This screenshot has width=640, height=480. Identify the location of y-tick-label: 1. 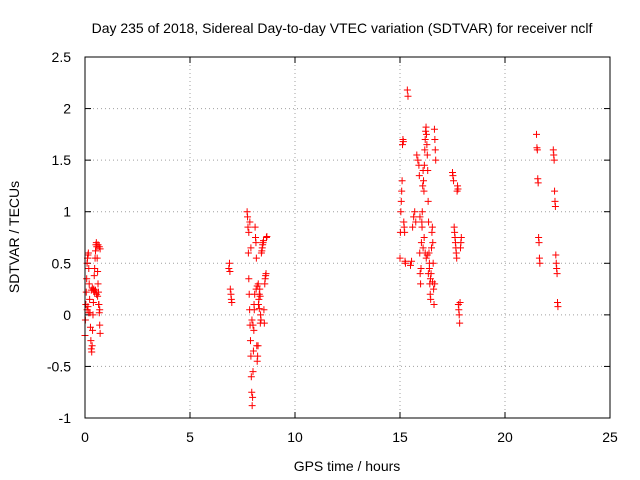
(67, 212).